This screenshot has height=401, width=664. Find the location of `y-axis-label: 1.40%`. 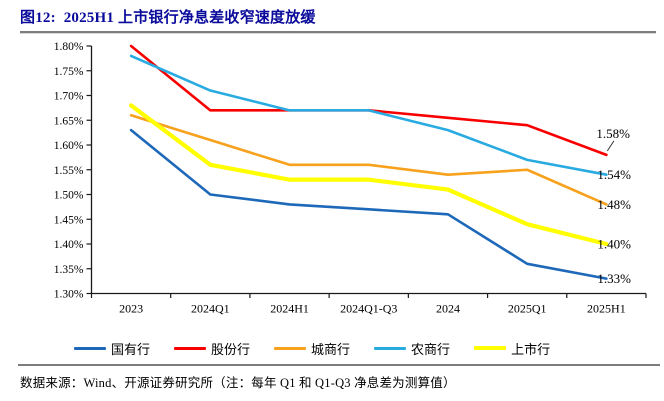

y-axis-label: 1.40% is located at coordinates (69, 245).